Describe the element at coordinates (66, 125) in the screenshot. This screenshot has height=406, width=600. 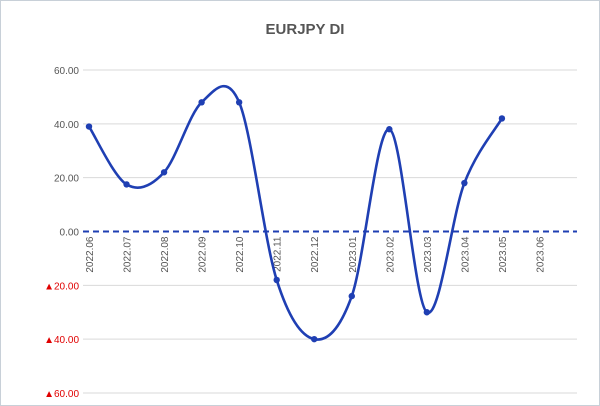
I see `y-tick-label: 40.00` at that location.